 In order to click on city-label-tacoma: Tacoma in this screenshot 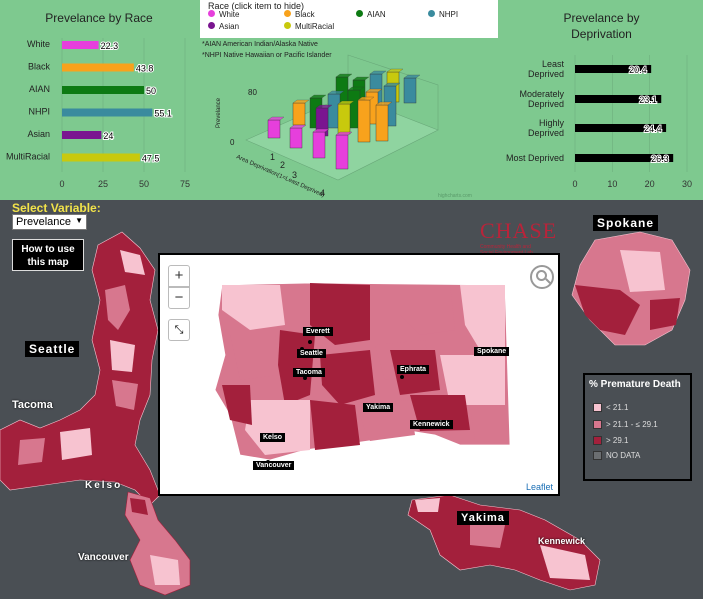, I will do `click(309, 372)`.